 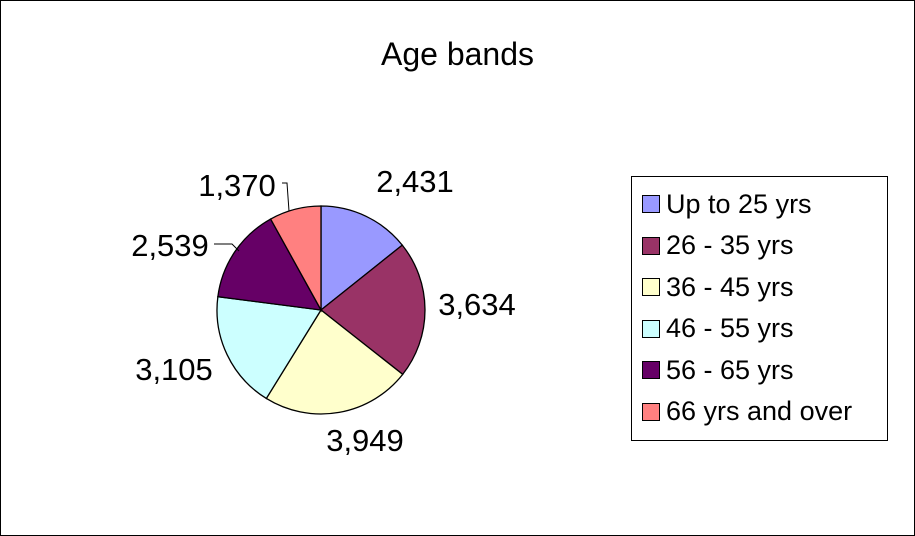 What do you see at coordinates (477, 304) in the screenshot?
I see `data-label: 3,634` at bounding box center [477, 304].